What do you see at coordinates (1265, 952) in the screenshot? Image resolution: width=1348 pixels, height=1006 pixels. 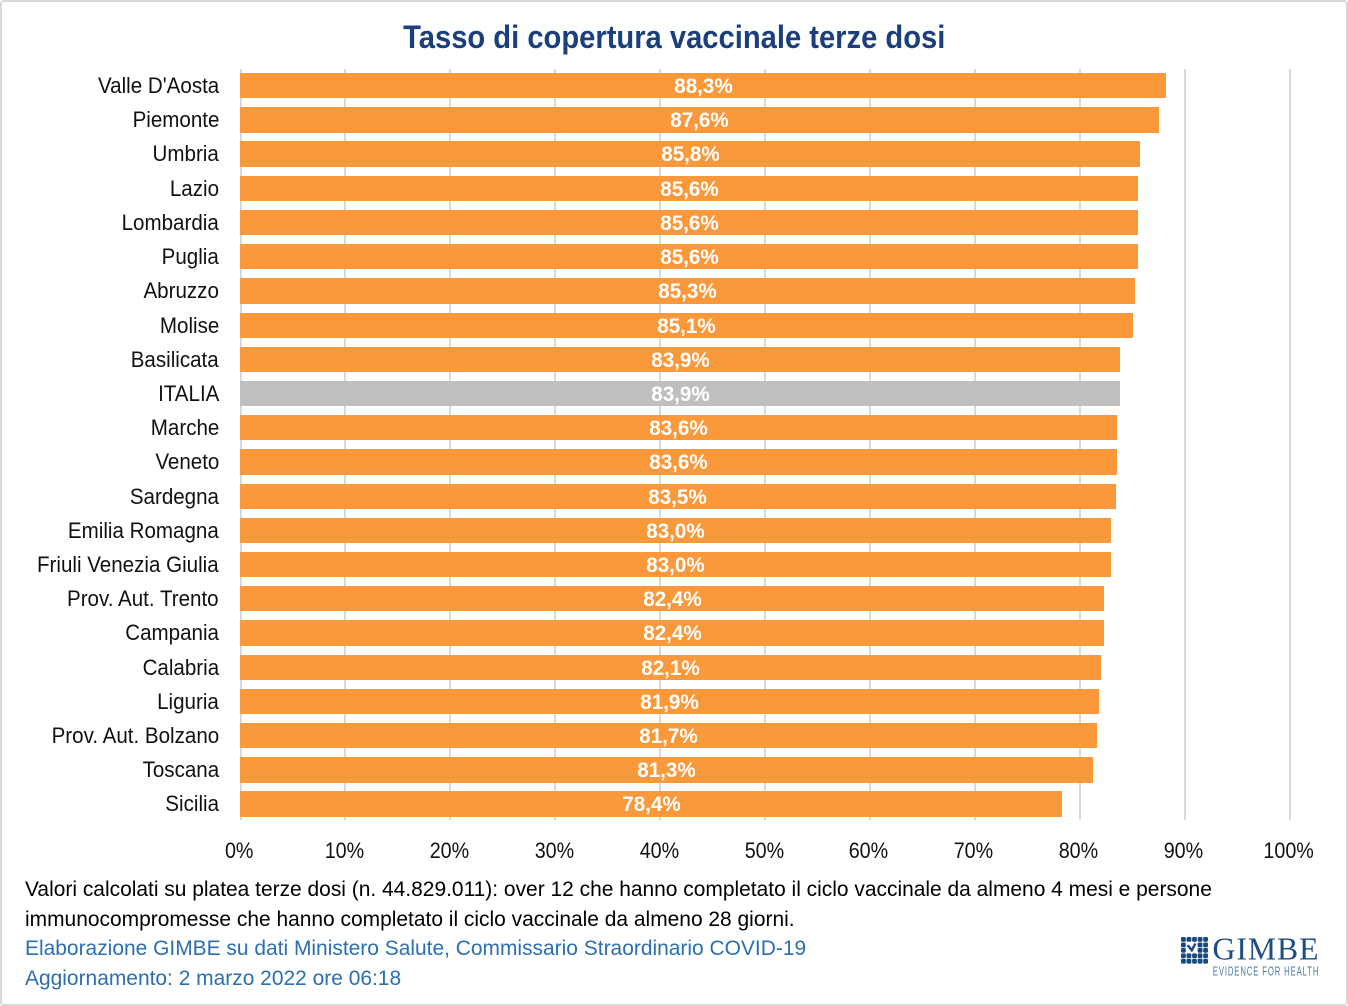 I see `svg-text: GIMBE` at bounding box center [1265, 952].